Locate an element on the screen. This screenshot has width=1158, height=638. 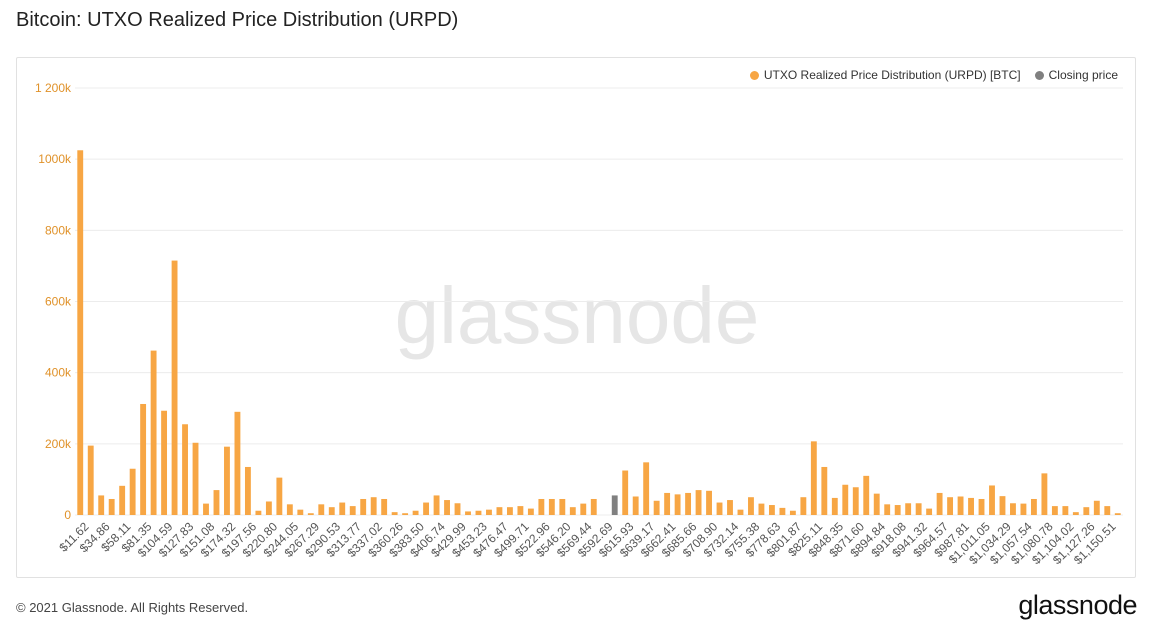
legend-dot-closing-price is located at coordinates (1039, 75).